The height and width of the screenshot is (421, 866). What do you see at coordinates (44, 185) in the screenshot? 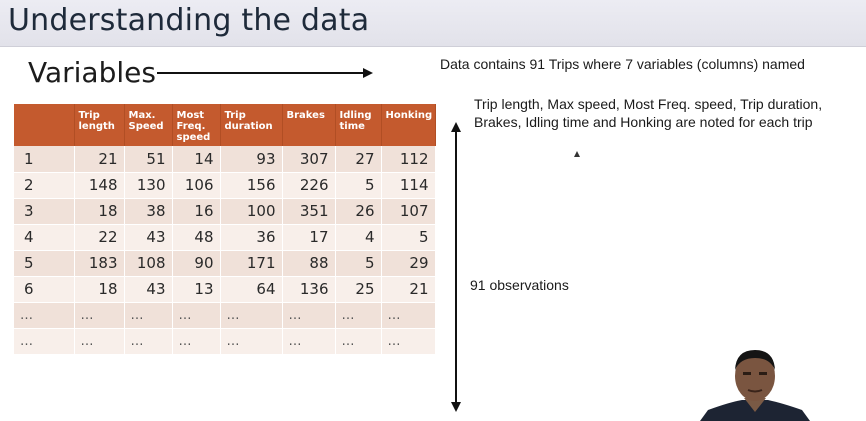
I see `table-cell: 2` at bounding box center [44, 185].